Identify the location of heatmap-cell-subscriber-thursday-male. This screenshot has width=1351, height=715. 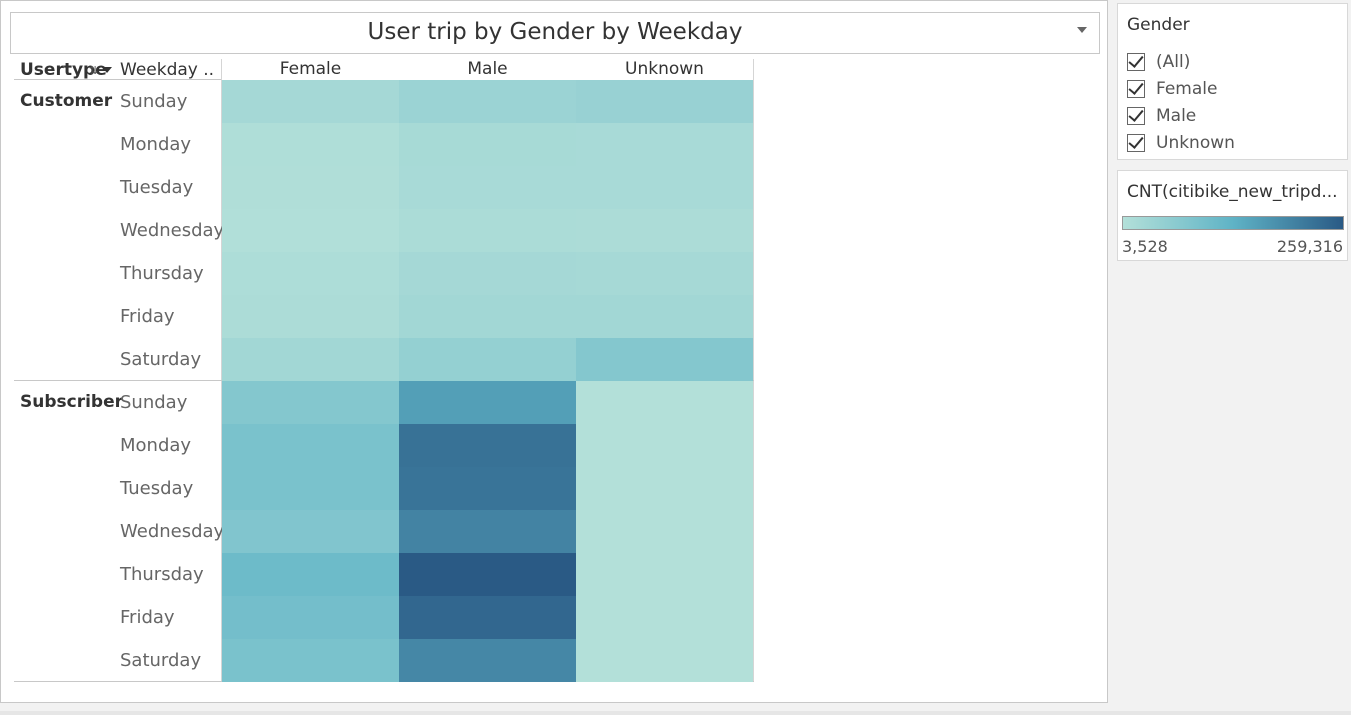
(487, 574).